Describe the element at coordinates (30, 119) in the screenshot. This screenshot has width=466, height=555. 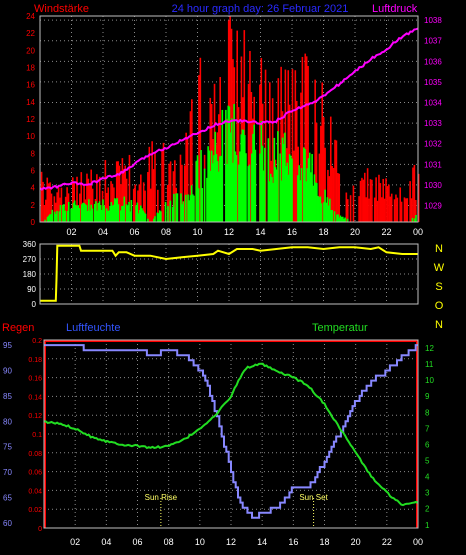
I see `wind-tick-label: 12` at that location.